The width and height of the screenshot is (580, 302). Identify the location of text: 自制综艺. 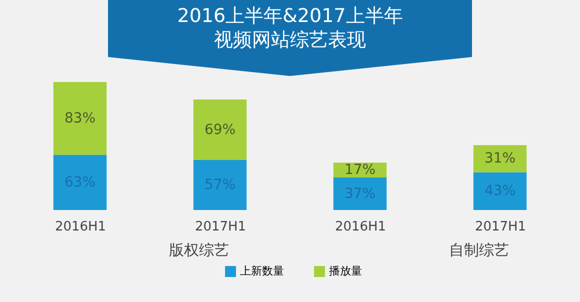
(479, 250).